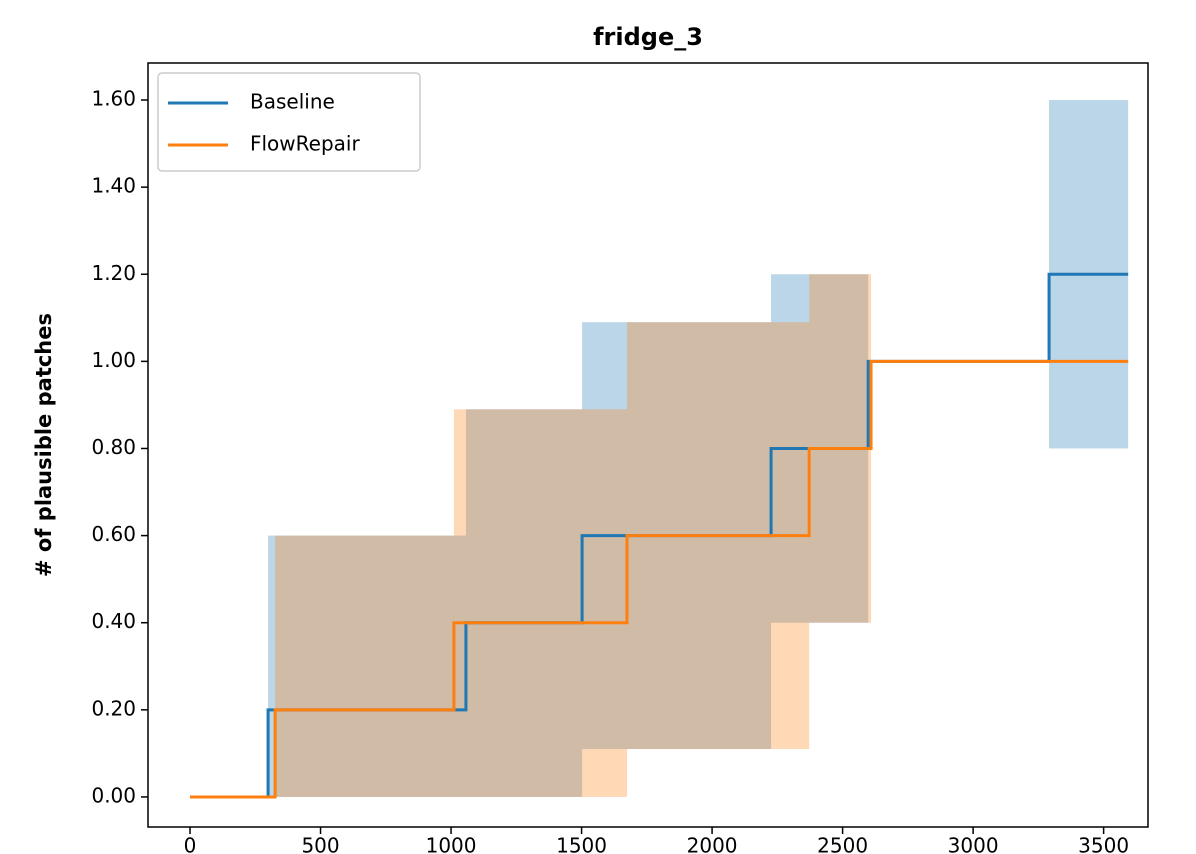 The height and width of the screenshot is (854, 1196). What do you see at coordinates (113, 447) in the screenshot?
I see `y-tick-label: 0.80` at bounding box center [113, 447].